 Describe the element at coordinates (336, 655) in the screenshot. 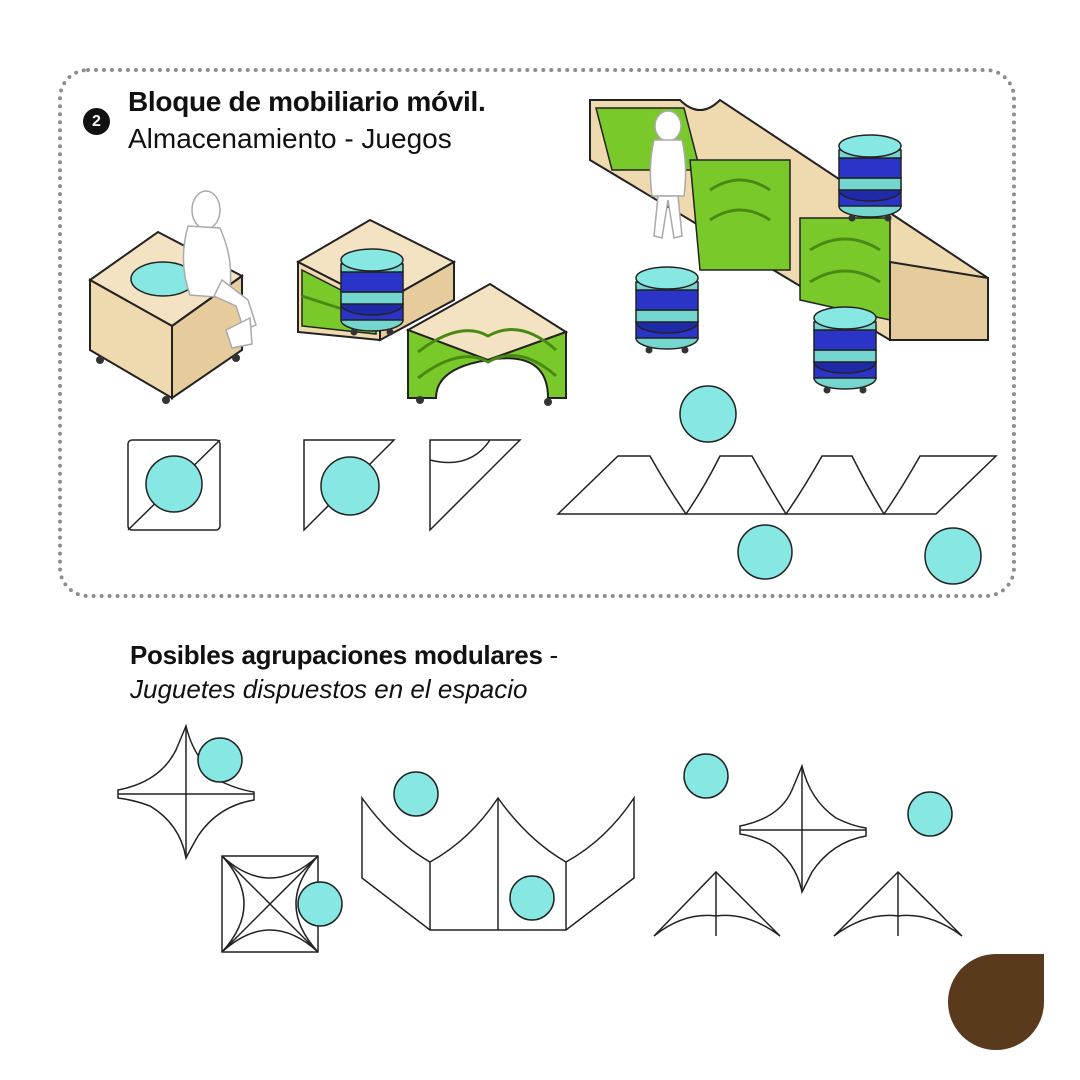

I see `groupings-title-text: Posibles agrupaciones modulares` at that location.